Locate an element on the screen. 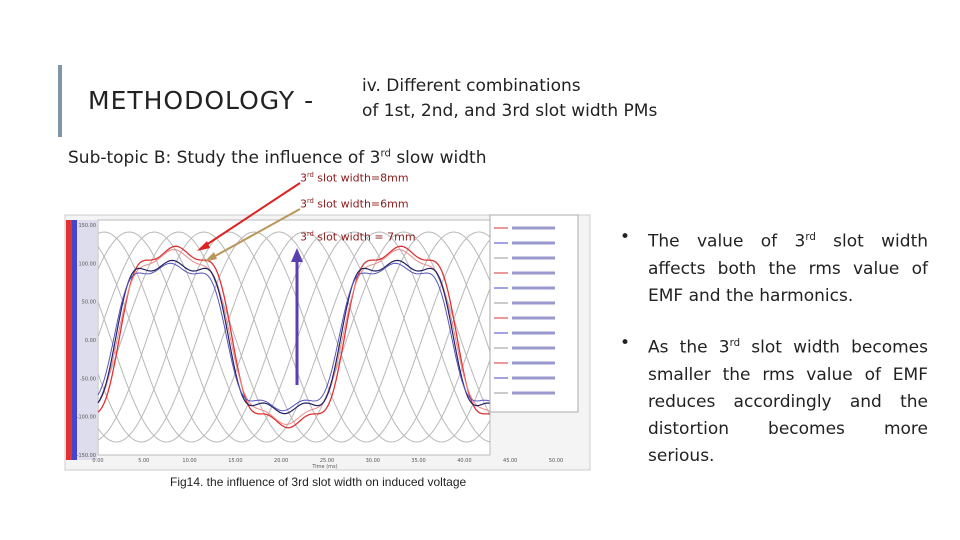  y-tick-label: -100.00 is located at coordinates (86, 418).